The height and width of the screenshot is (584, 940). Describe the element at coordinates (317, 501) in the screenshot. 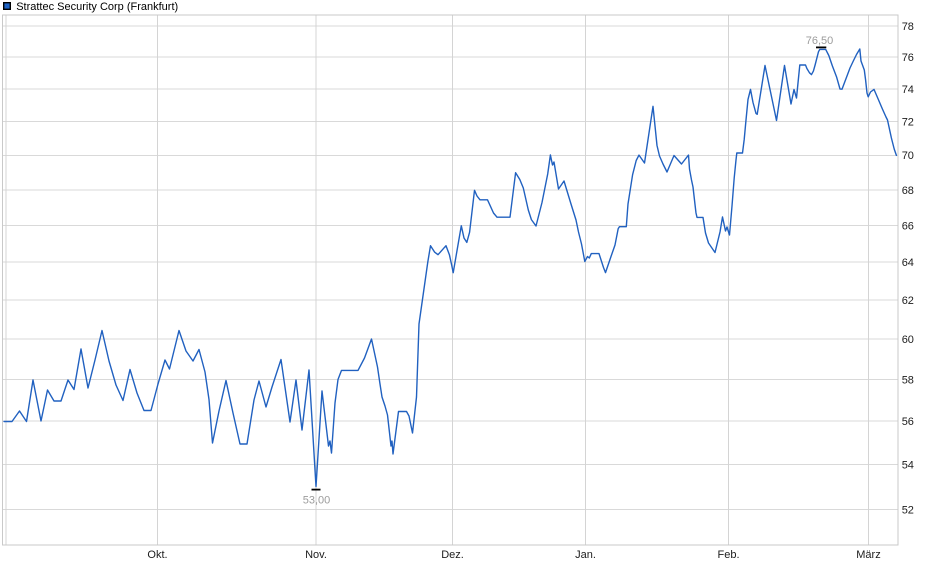

I see `svg-text: 53,00` at that location.